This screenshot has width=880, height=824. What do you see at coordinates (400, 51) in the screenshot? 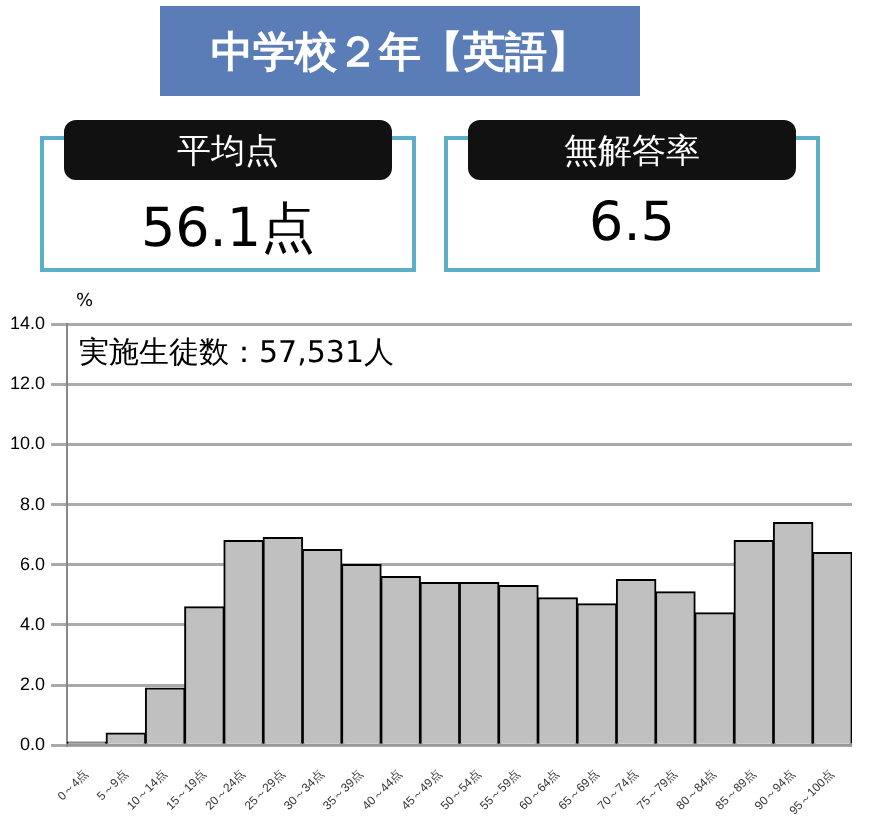
I see `chart-title: 中学校２年【英語】` at bounding box center [400, 51].